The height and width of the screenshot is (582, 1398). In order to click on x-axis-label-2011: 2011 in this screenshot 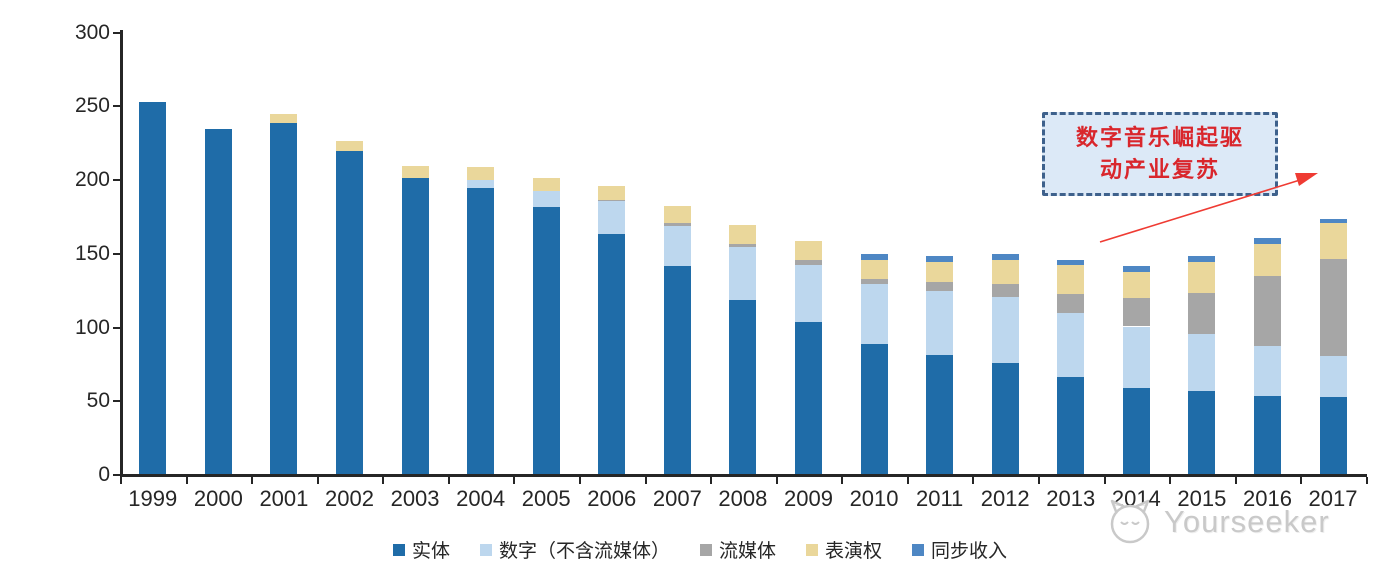, I will do `click(939, 498)`.